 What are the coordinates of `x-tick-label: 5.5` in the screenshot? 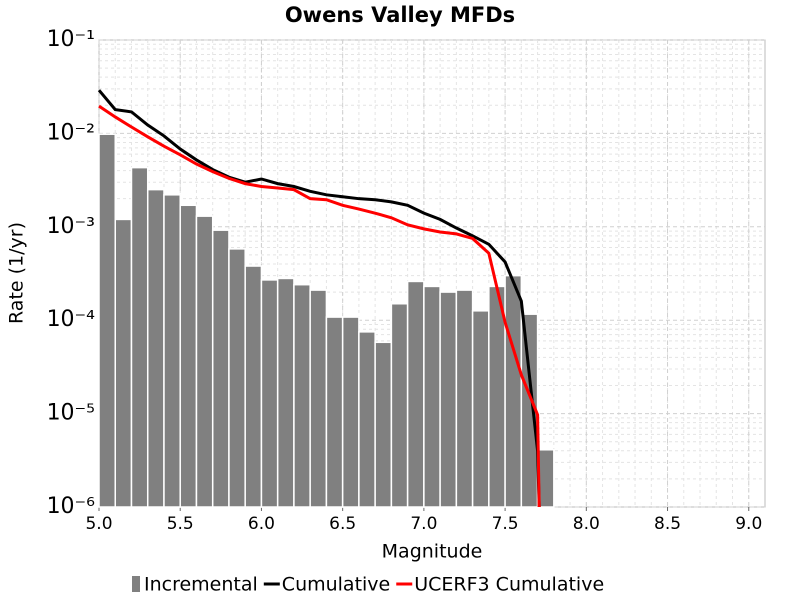 It's located at (180, 524).